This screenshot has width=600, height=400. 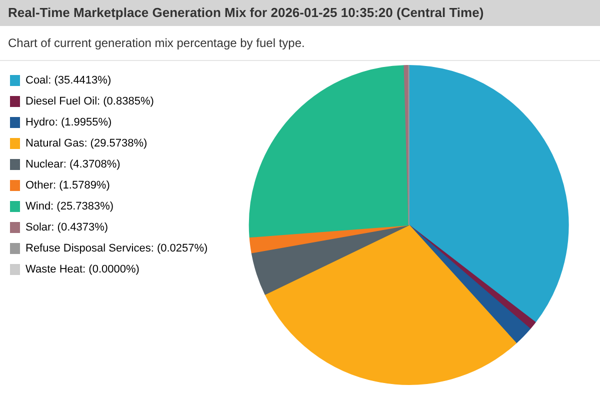 What do you see at coordinates (90, 102) in the screenshot?
I see `legend-label: Diesel Fuel Oil: (0.8385%)` at bounding box center [90, 102].